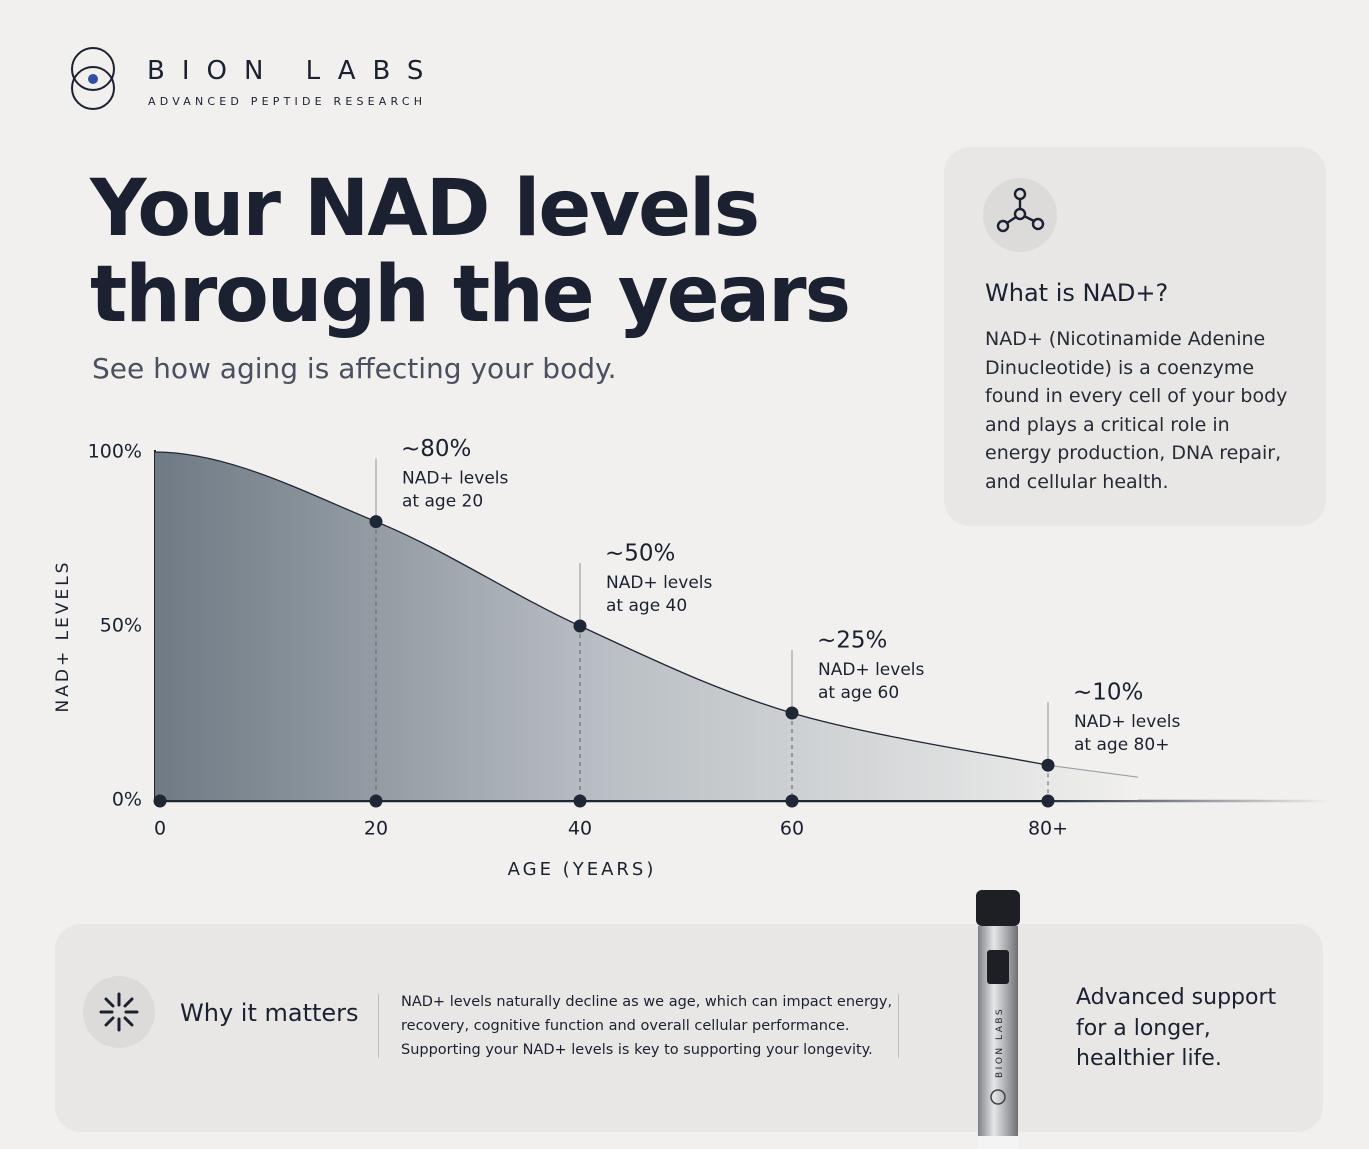  I want to click on brand-name: BION LABS, so click(294, 71).